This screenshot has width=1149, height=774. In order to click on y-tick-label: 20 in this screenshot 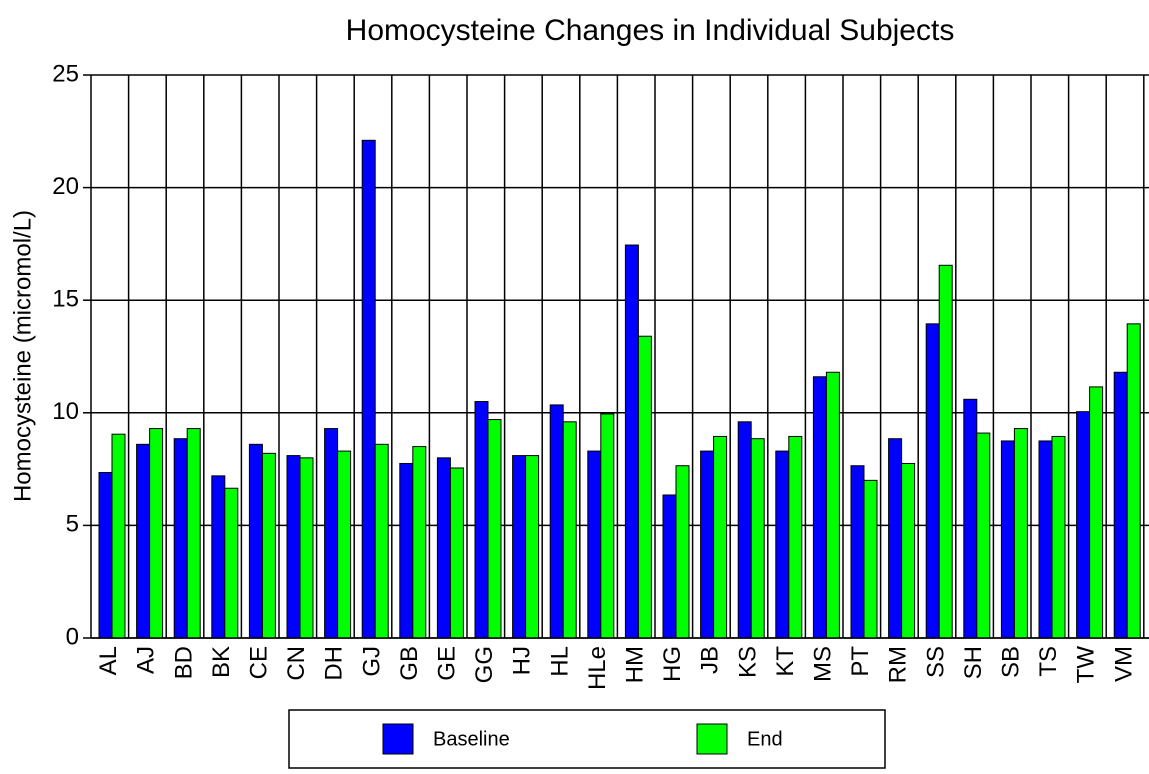, I will do `click(65, 186)`.